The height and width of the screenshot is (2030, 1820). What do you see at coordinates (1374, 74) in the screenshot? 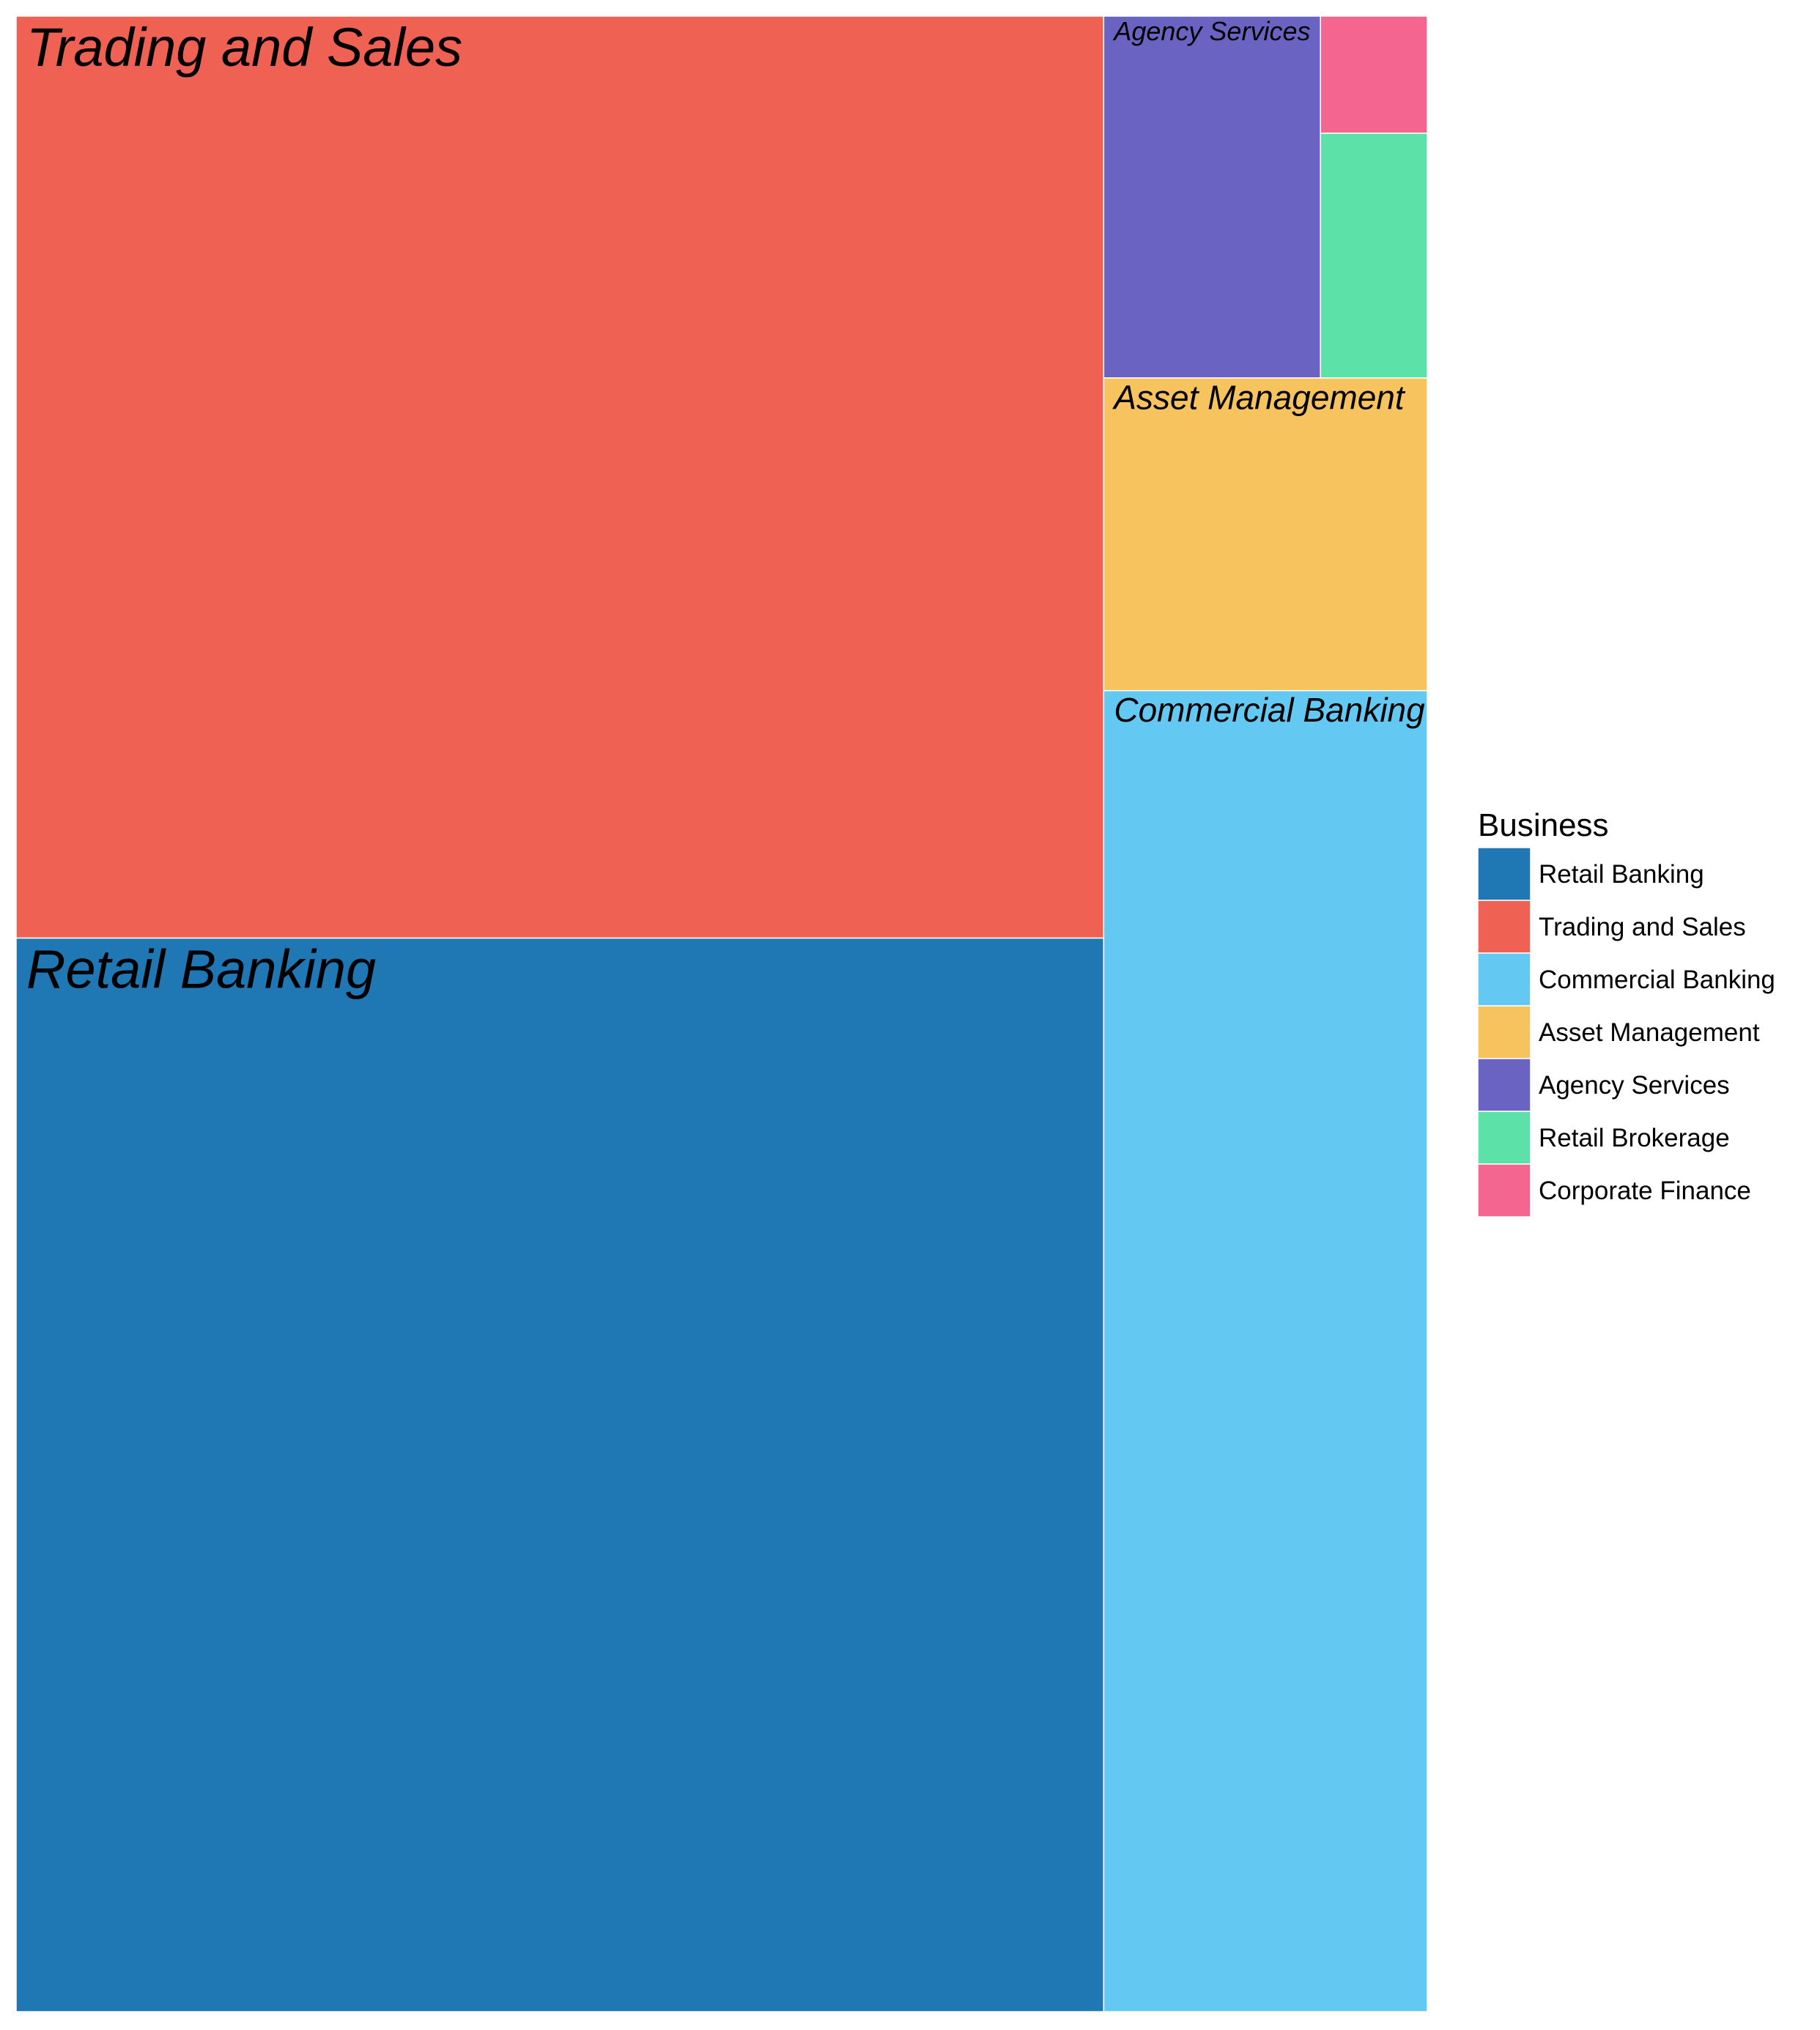
I see `tile-corporate-finance` at bounding box center [1374, 74].